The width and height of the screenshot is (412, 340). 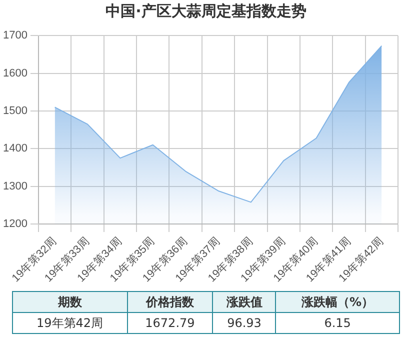 I want to click on text: 19年第42周, so click(x=70, y=323).